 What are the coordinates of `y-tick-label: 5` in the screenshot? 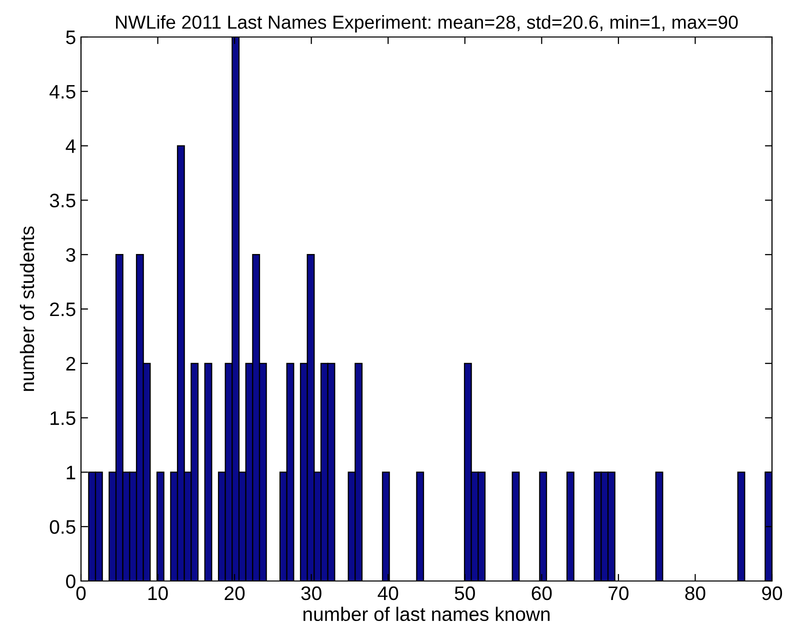 It's located at (71, 37).